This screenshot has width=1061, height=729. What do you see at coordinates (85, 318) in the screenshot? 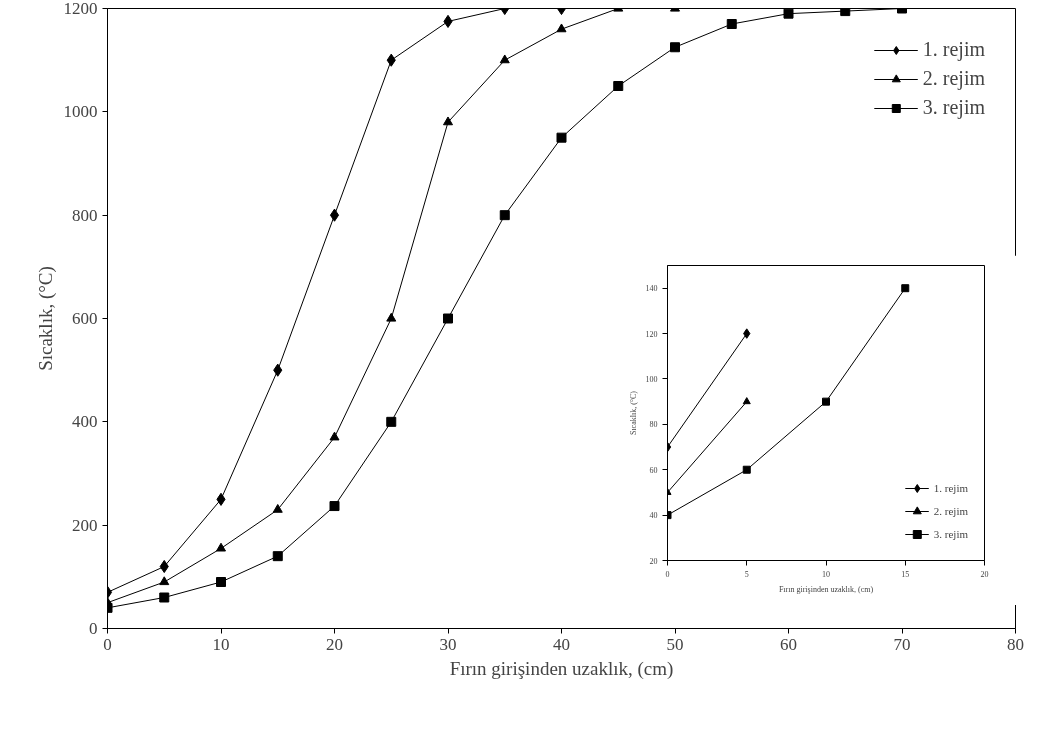
I see `y-tick-label: 600` at bounding box center [85, 318].